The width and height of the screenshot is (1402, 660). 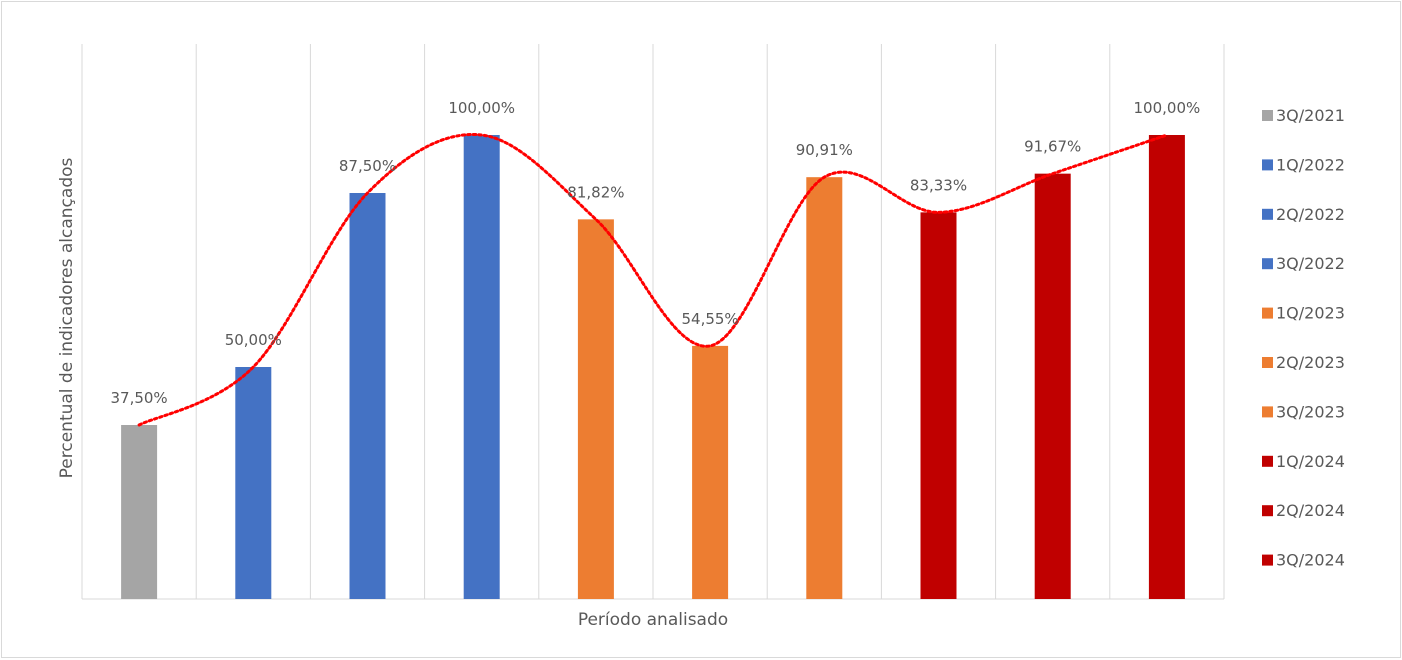 I want to click on bar-1q-2023, so click(x=595, y=409).